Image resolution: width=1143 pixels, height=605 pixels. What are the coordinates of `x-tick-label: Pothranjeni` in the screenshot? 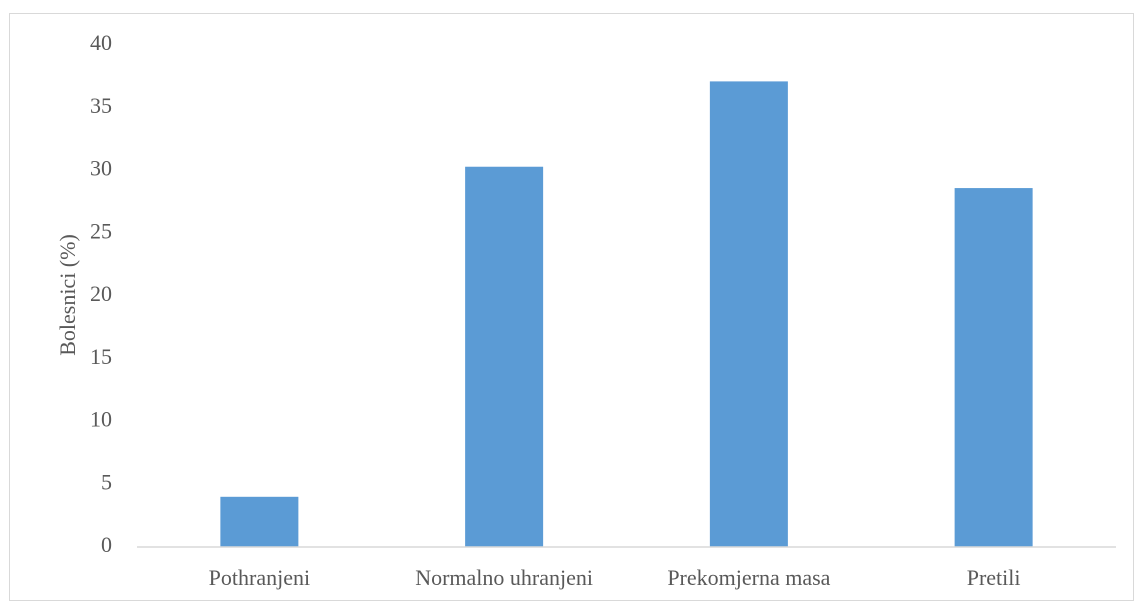 It's located at (259, 577).